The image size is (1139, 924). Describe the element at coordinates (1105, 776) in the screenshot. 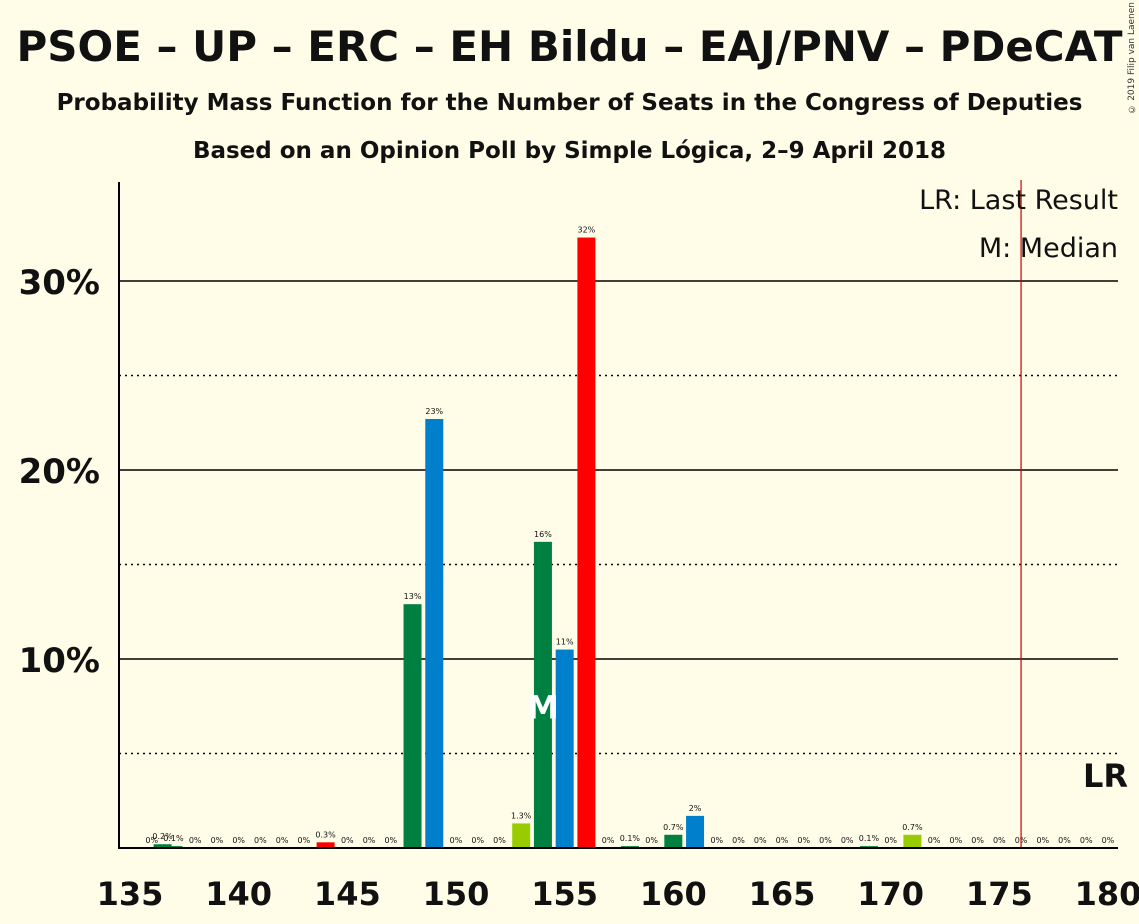

I see `lr-marker: LR` at that location.